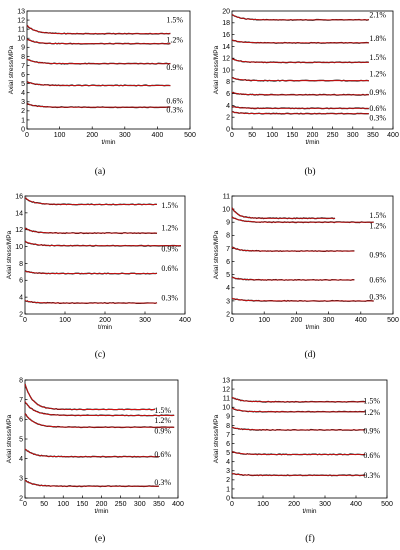 This screenshot has height=550, width=400. Describe the element at coordinates (100, 171) in the screenshot. I see `panel-label: (a)` at that location.